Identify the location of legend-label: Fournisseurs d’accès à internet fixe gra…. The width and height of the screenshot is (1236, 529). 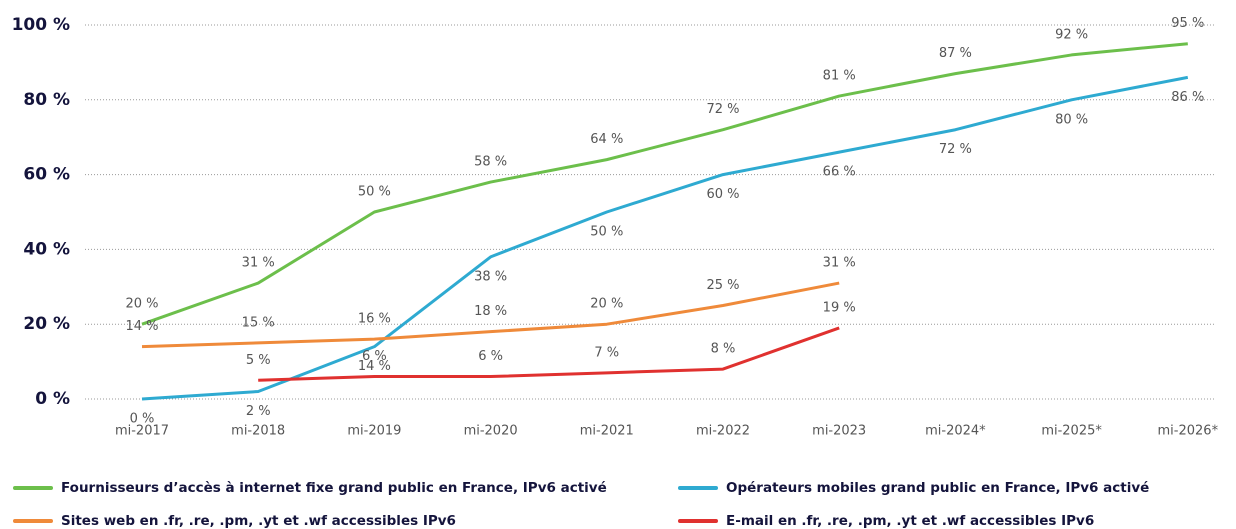
(334, 488).